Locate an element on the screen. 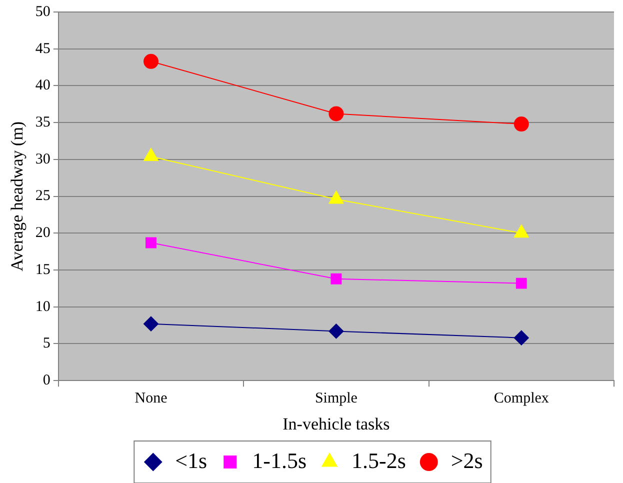 The height and width of the screenshot is (483, 623). y-tick-label: 15 is located at coordinates (42, 270).